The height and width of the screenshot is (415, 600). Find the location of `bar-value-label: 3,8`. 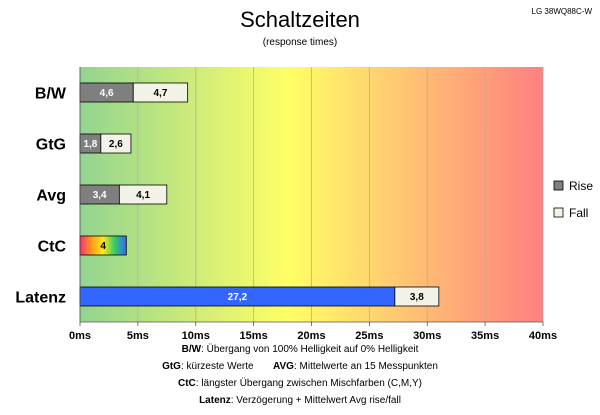

bar-value-label: 3,8 is located at coordinates (417, 297).